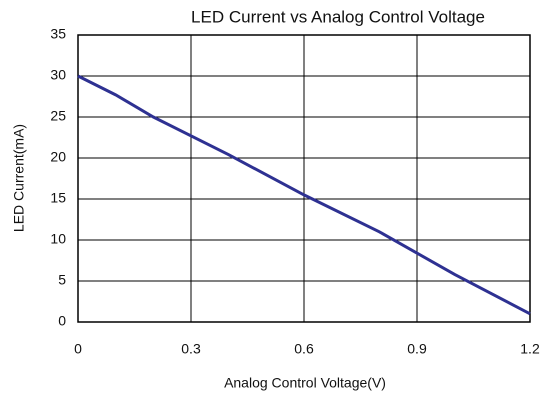 This screenshot has height=405, width=550. I want to click on x-axis-label: Analog Control Voltage(V), so click(305, 383).